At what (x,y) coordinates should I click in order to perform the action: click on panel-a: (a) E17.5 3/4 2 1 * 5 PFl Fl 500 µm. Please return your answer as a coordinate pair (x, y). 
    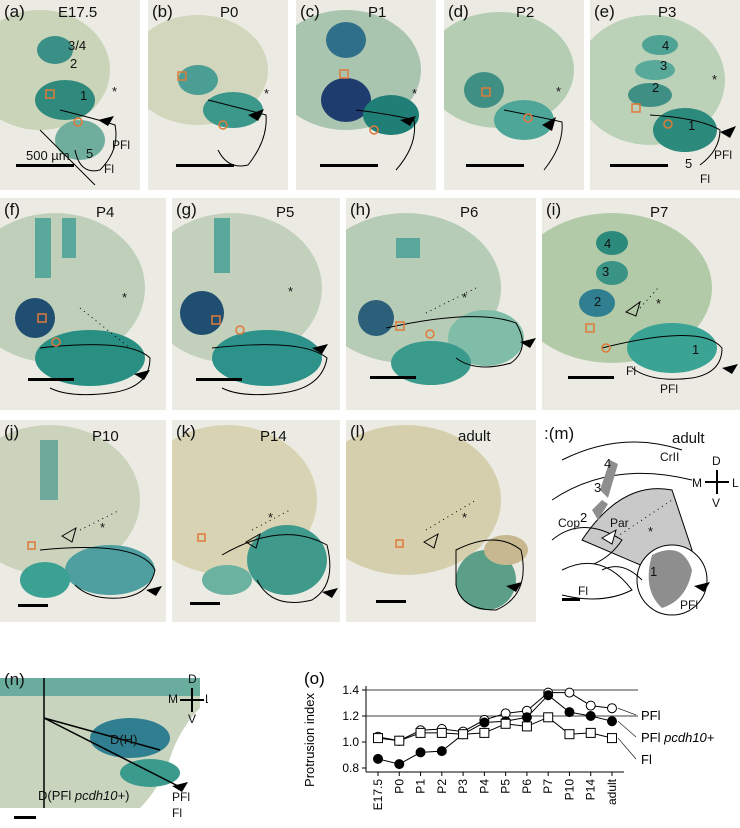
    Looking at the image, I should click on (70, 95).